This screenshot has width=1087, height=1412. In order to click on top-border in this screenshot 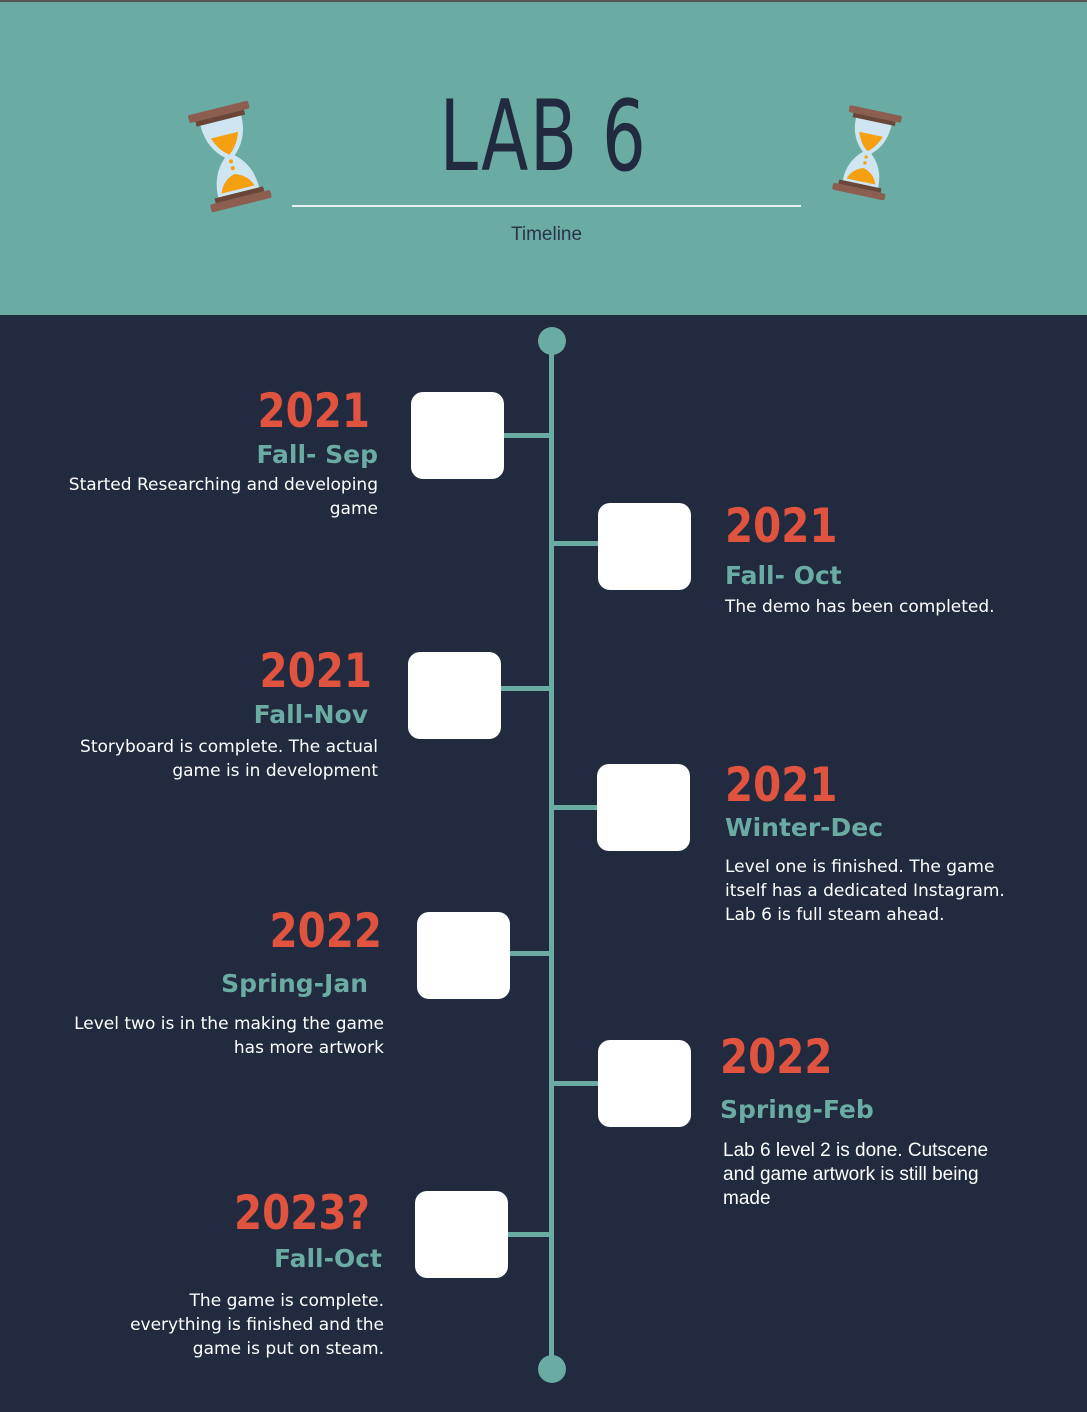, I will do `click(543, 1)`.